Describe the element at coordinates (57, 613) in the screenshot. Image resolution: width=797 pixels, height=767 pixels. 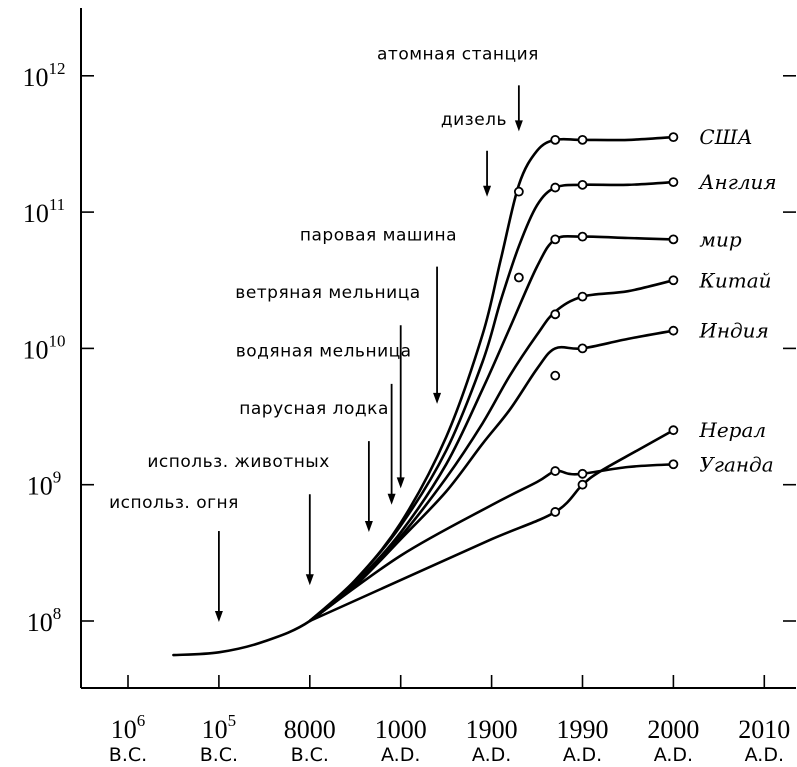
I see `y-tick-exponent: 8` at that location.